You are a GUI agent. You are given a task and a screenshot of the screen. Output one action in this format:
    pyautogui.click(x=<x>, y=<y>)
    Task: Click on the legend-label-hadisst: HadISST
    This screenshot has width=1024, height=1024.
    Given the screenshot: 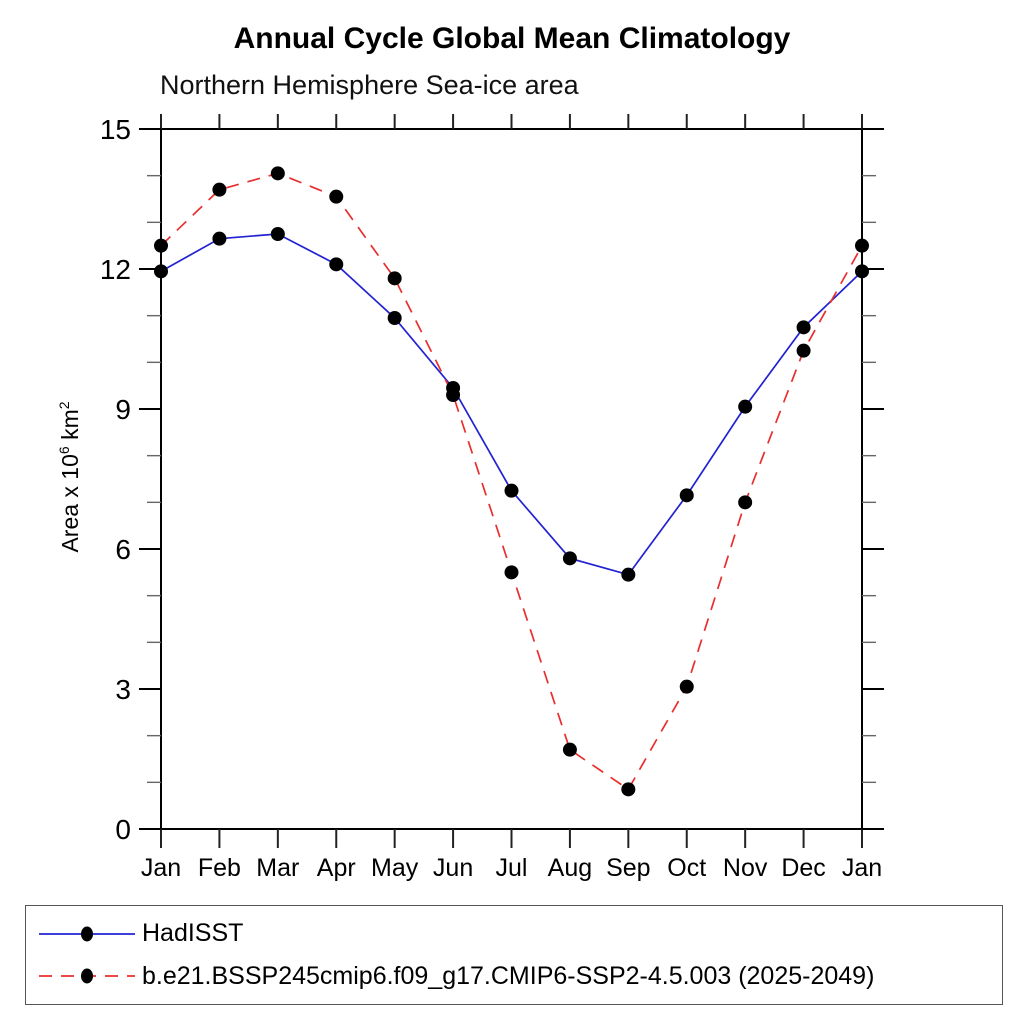 What is the action you would take?
    pyautogui.click(x=193, y=933)
    